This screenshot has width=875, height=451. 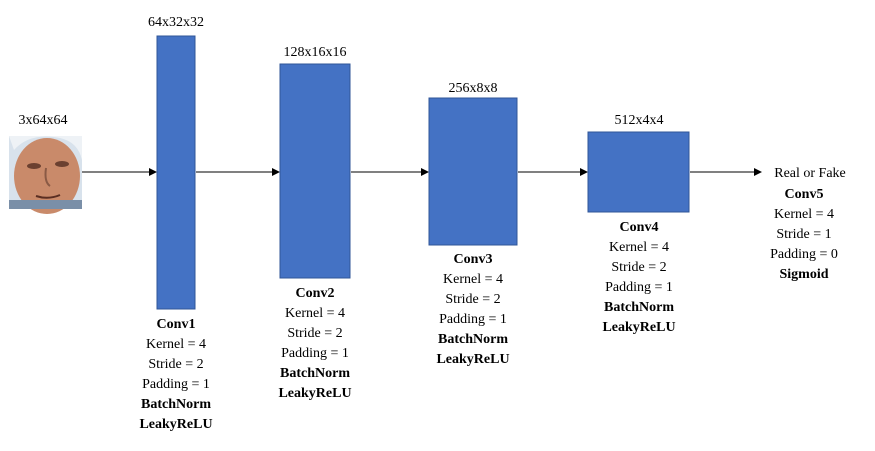 I want to click on conv1-activation: LeakyReLU, so click(x=175, y=424).